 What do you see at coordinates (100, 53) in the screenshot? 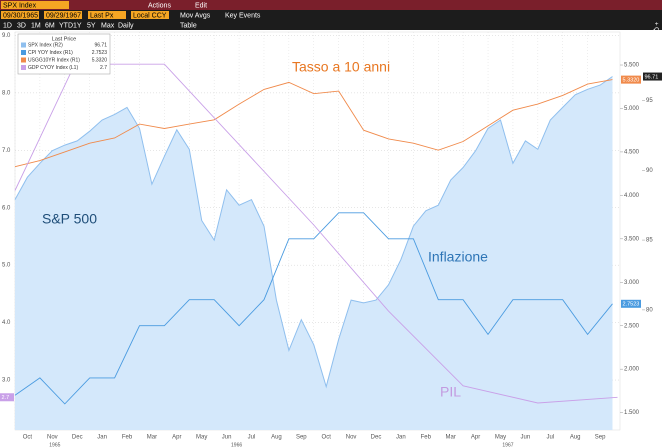
I see `legend-value: 2.7523` at bounding box center [100, 53].